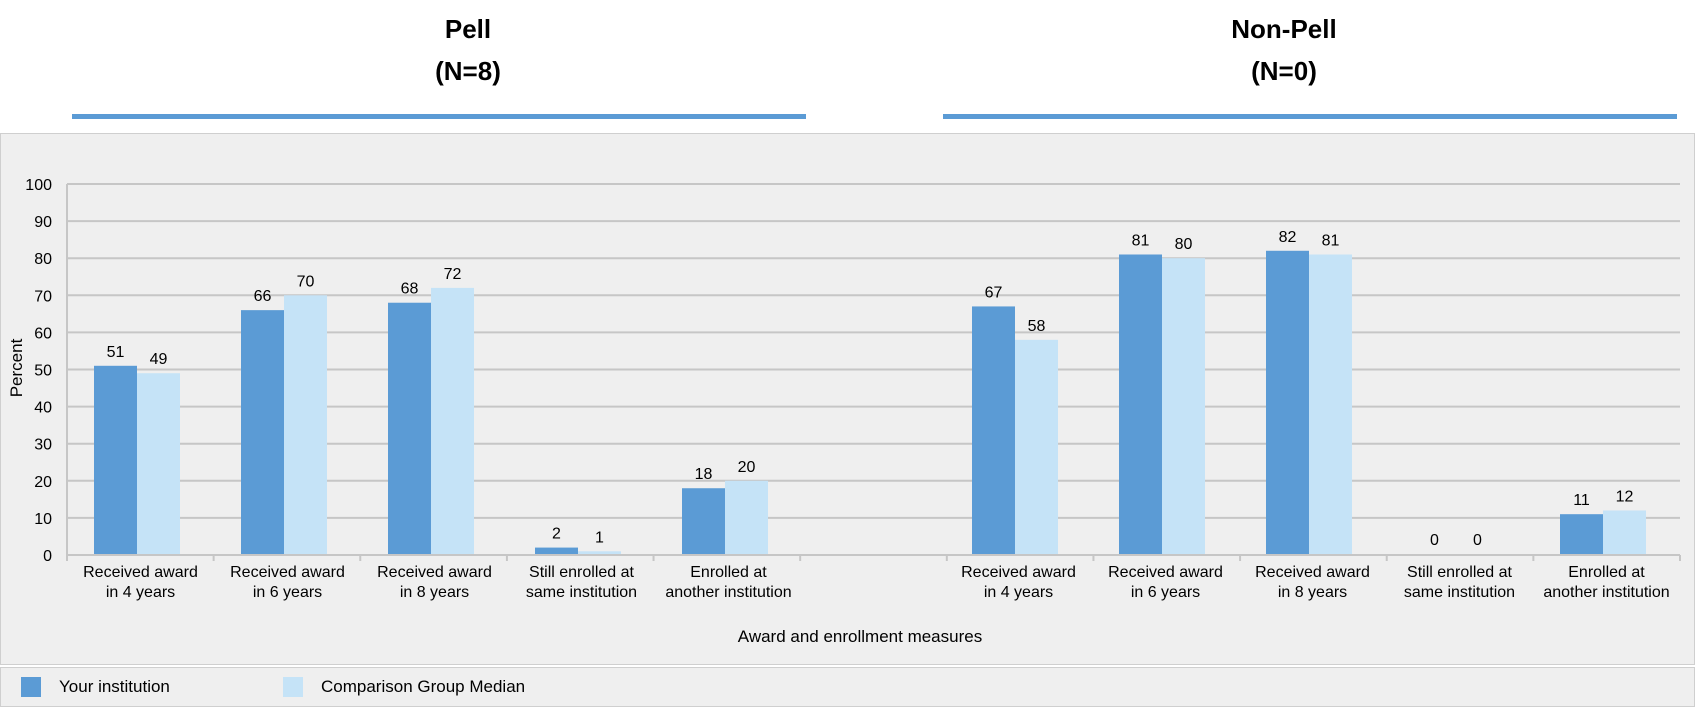 This screenshot has width=1695, height=707. I want to click on panel-title-pell: Pell (N=8), so click(468, 50).